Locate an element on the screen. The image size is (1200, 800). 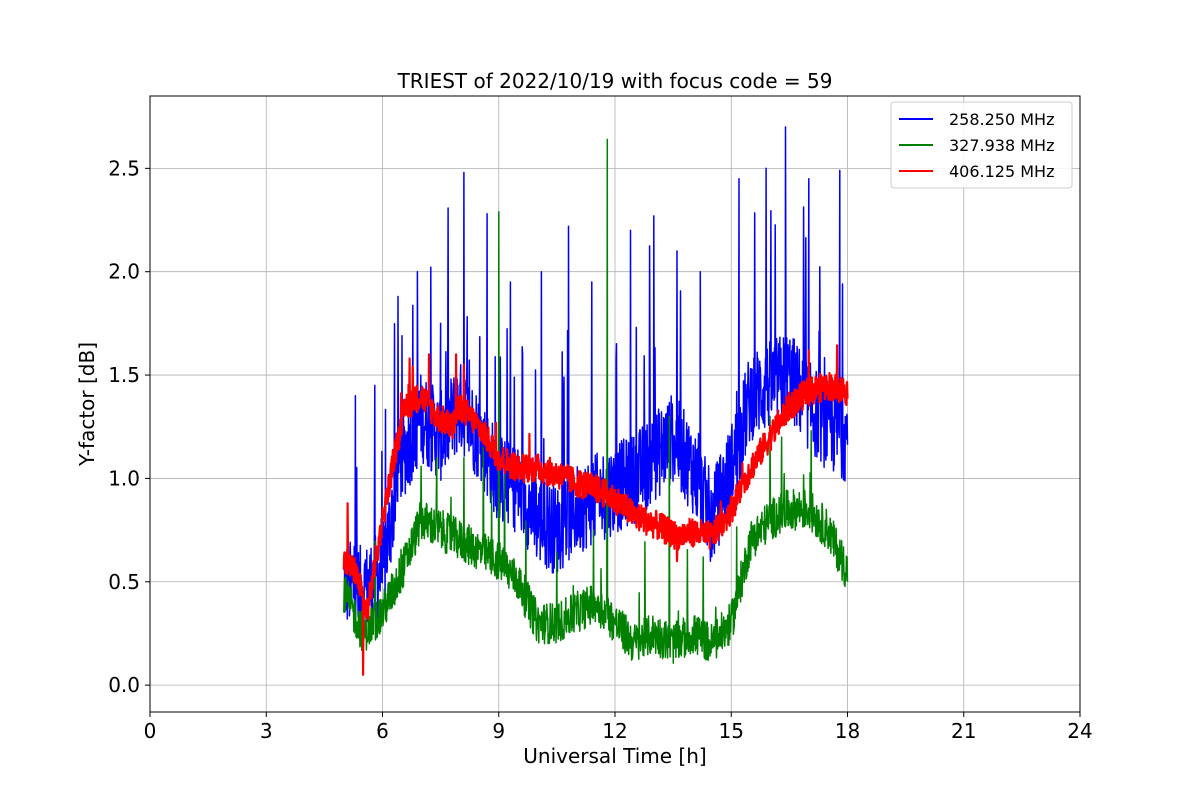
x-tick-label: 6 is located at coordinates (382, 731).